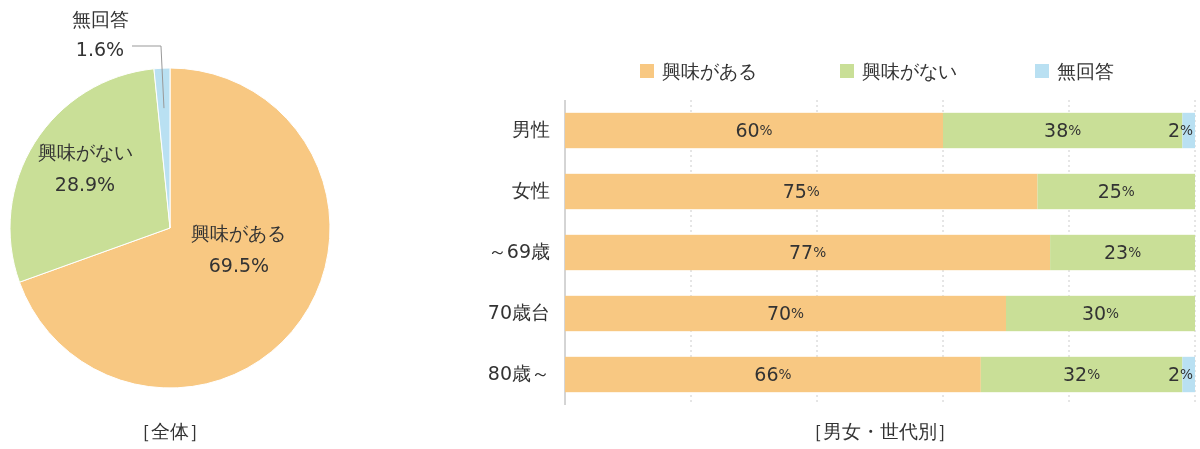 The height and width of the screenshot is (449, 1200). I want to click on data-label: 77%, so click(807, 251).